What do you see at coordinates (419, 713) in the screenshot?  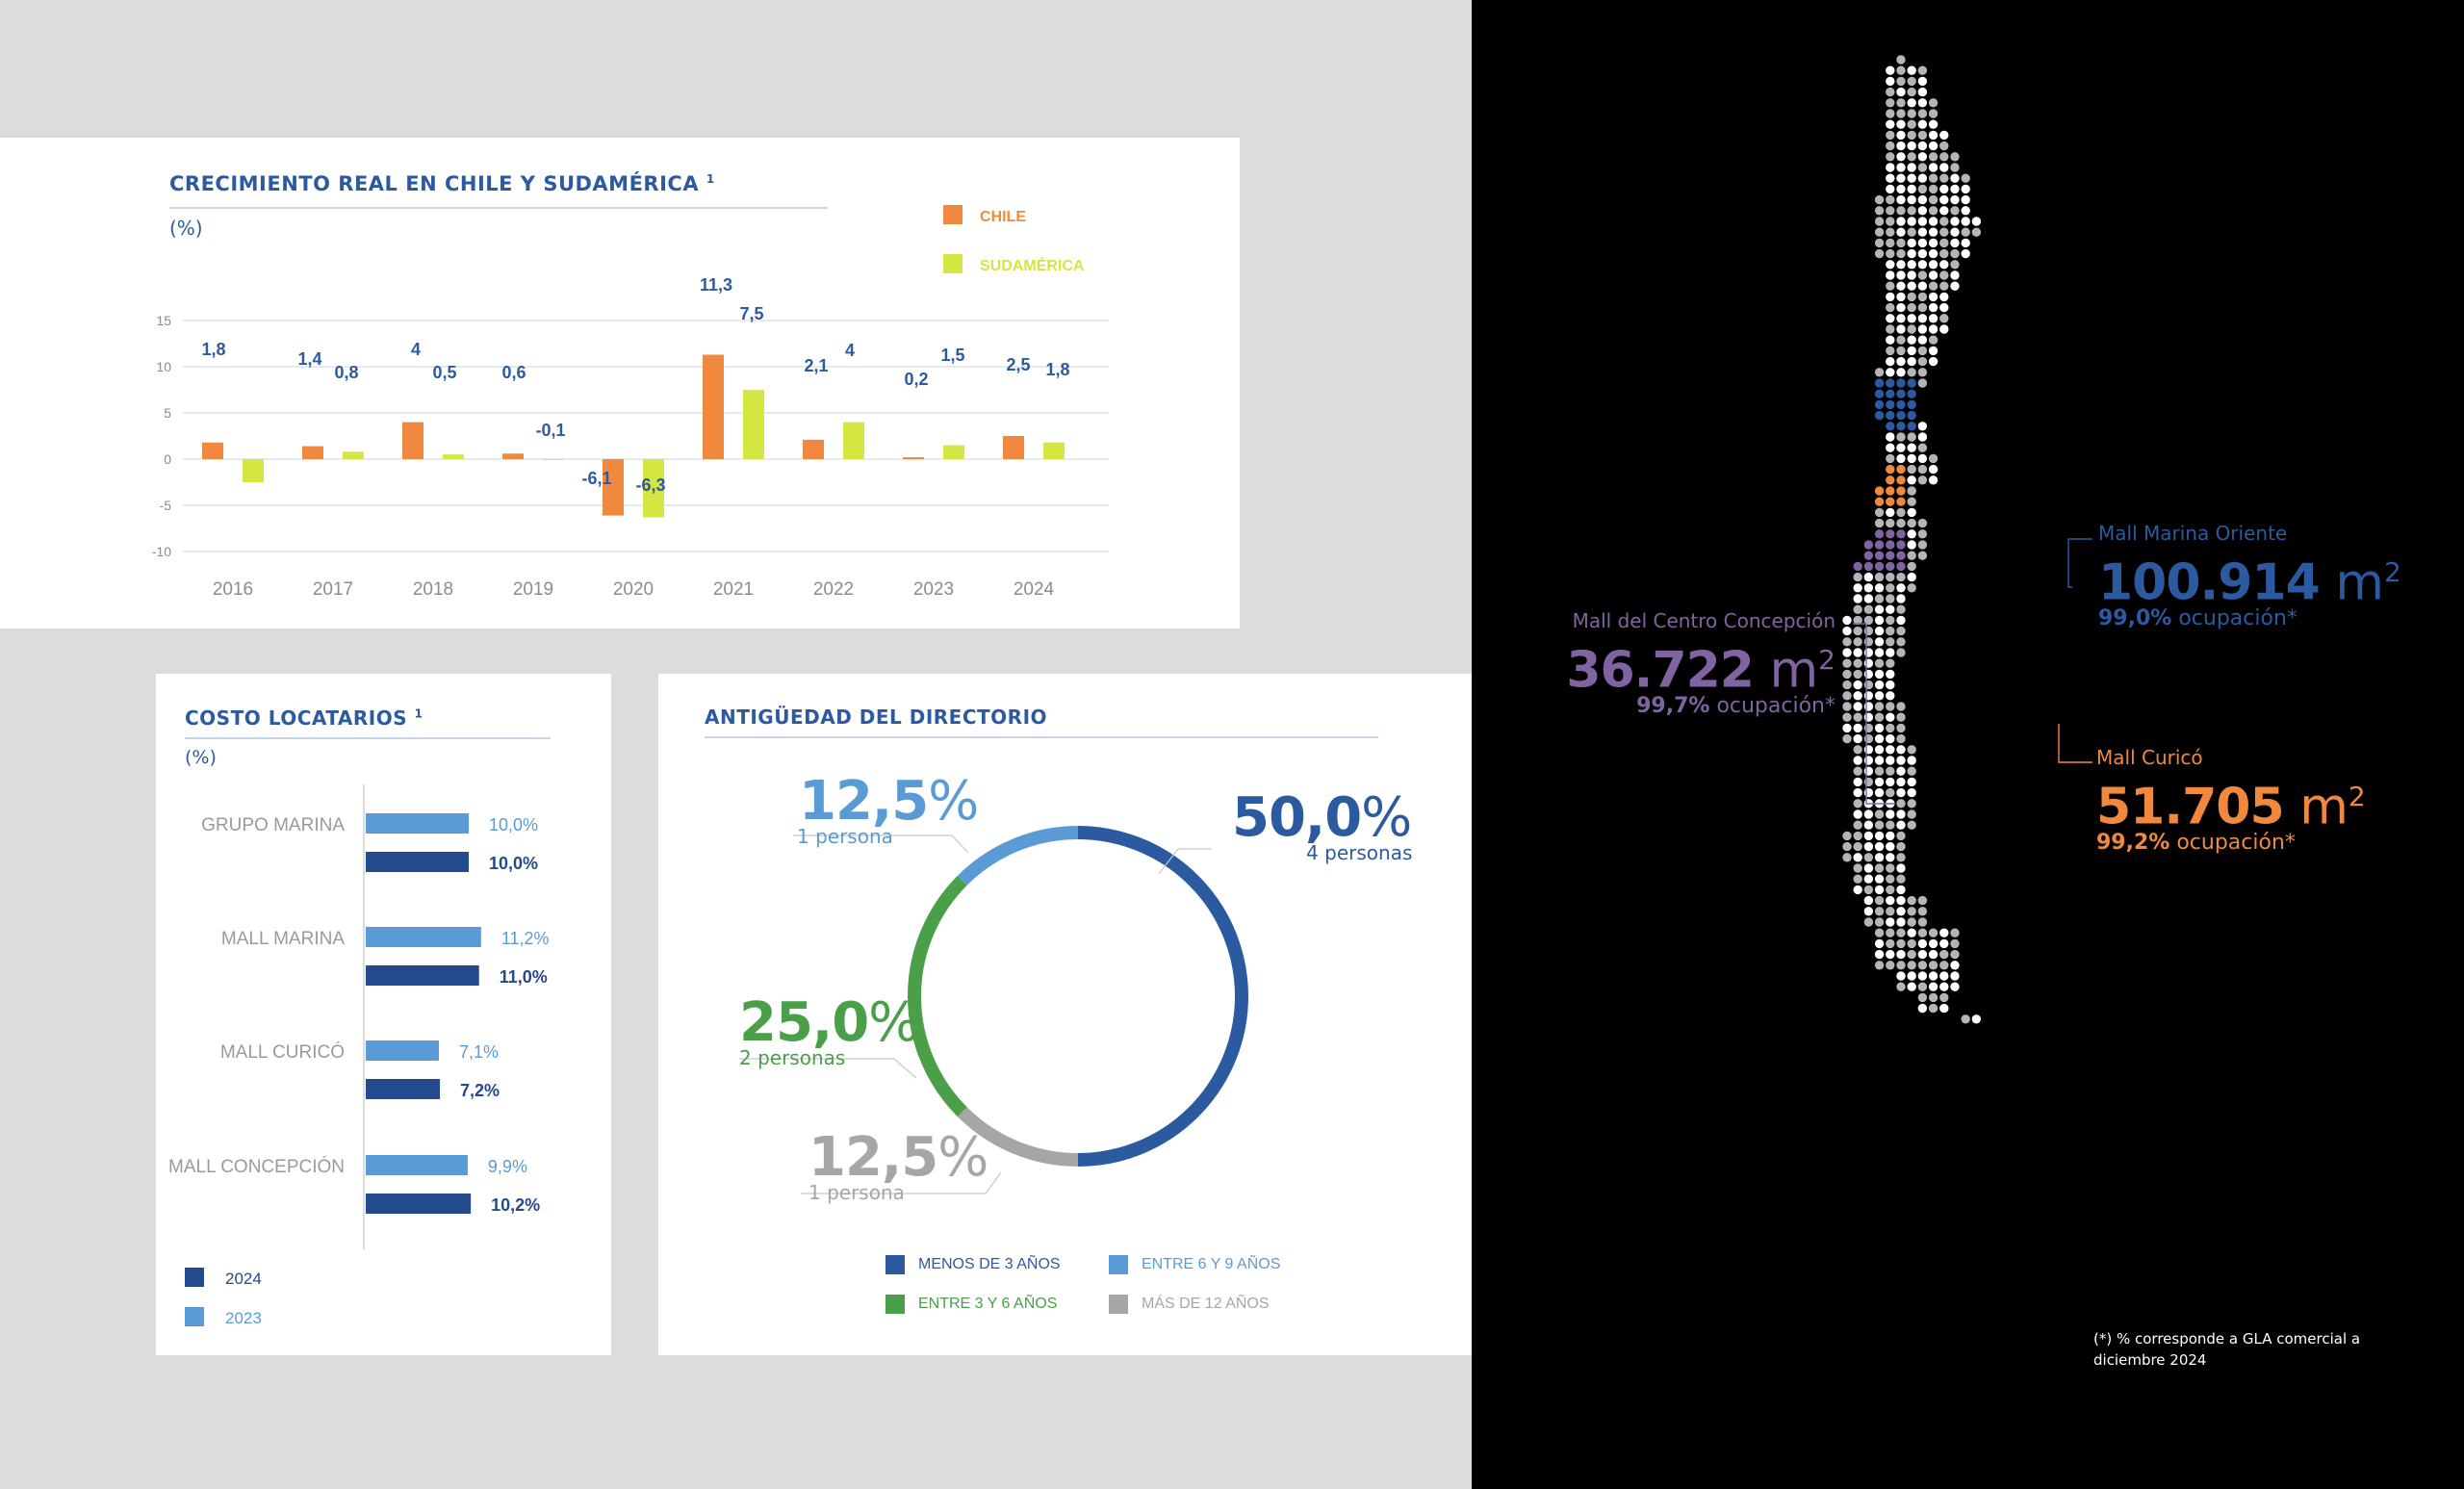 I see `costo-title-sup: 1` at bounding box center [419, 713].